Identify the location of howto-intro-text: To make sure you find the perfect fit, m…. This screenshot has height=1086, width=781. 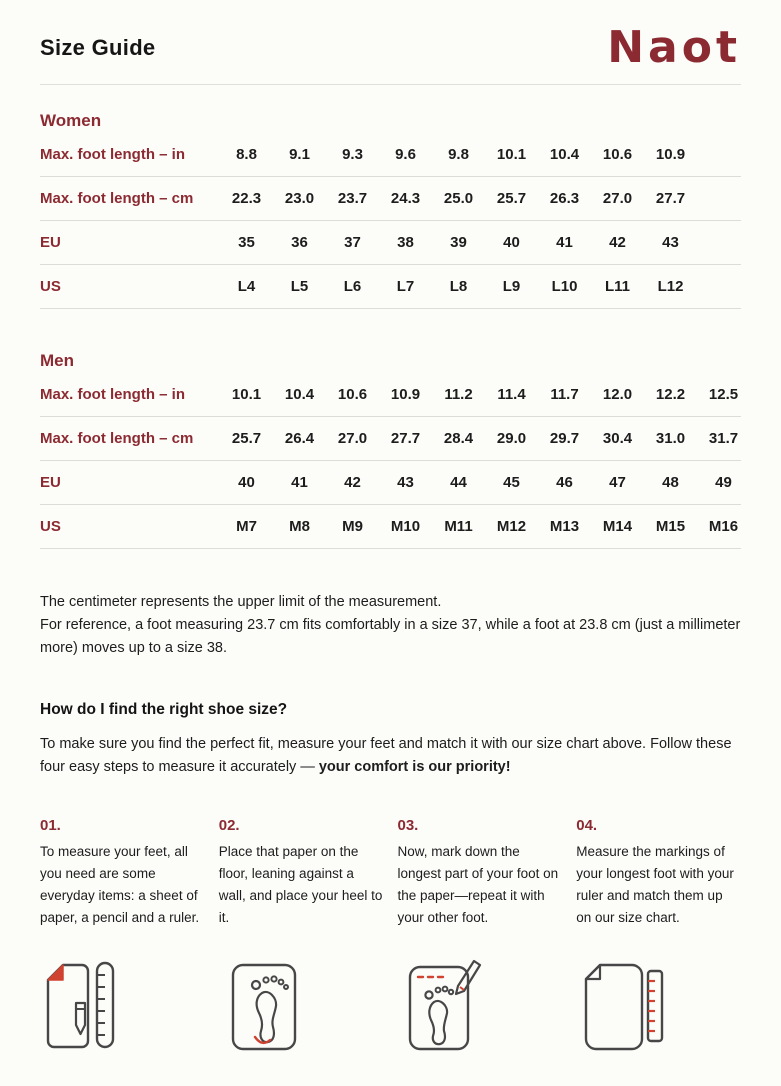
(386, 755).